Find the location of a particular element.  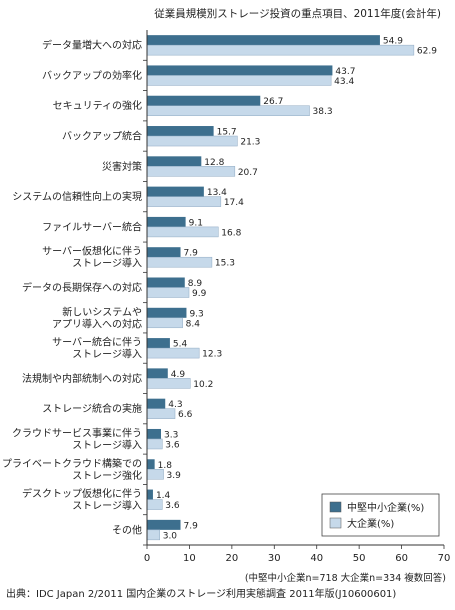

category-label: デスクトップ仮想化に伴う is located at coordinates (82, 493).